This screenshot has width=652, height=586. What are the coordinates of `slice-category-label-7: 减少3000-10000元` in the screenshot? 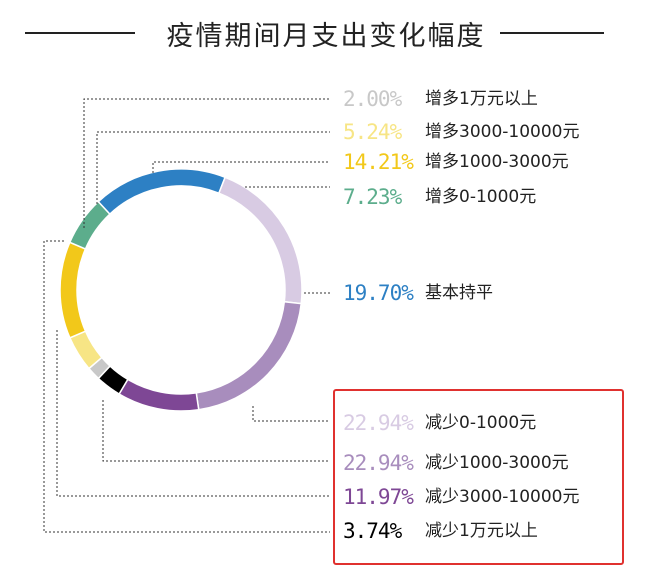 It's located at (502, 497).